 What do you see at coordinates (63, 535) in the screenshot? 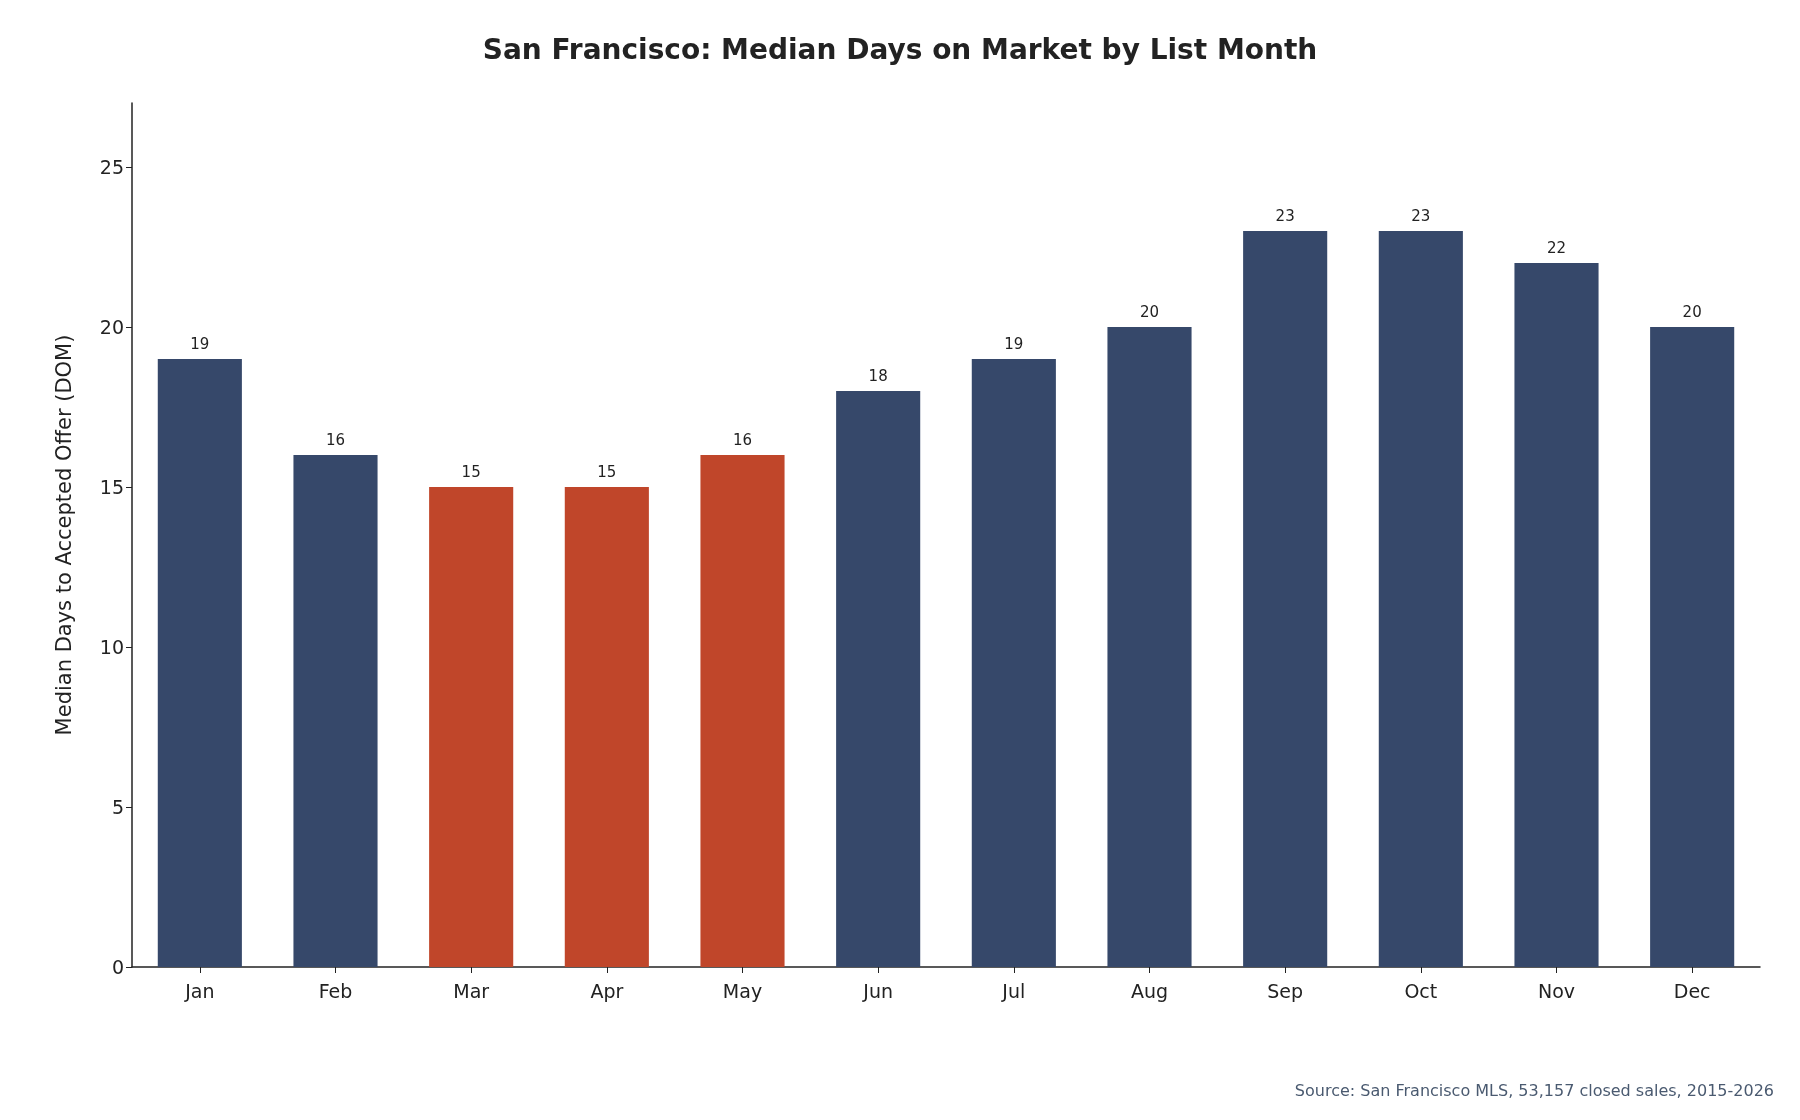
I see `y-axis-title: Median Days to Accepted Offer (DOM)` at bounding box center [63, 535].